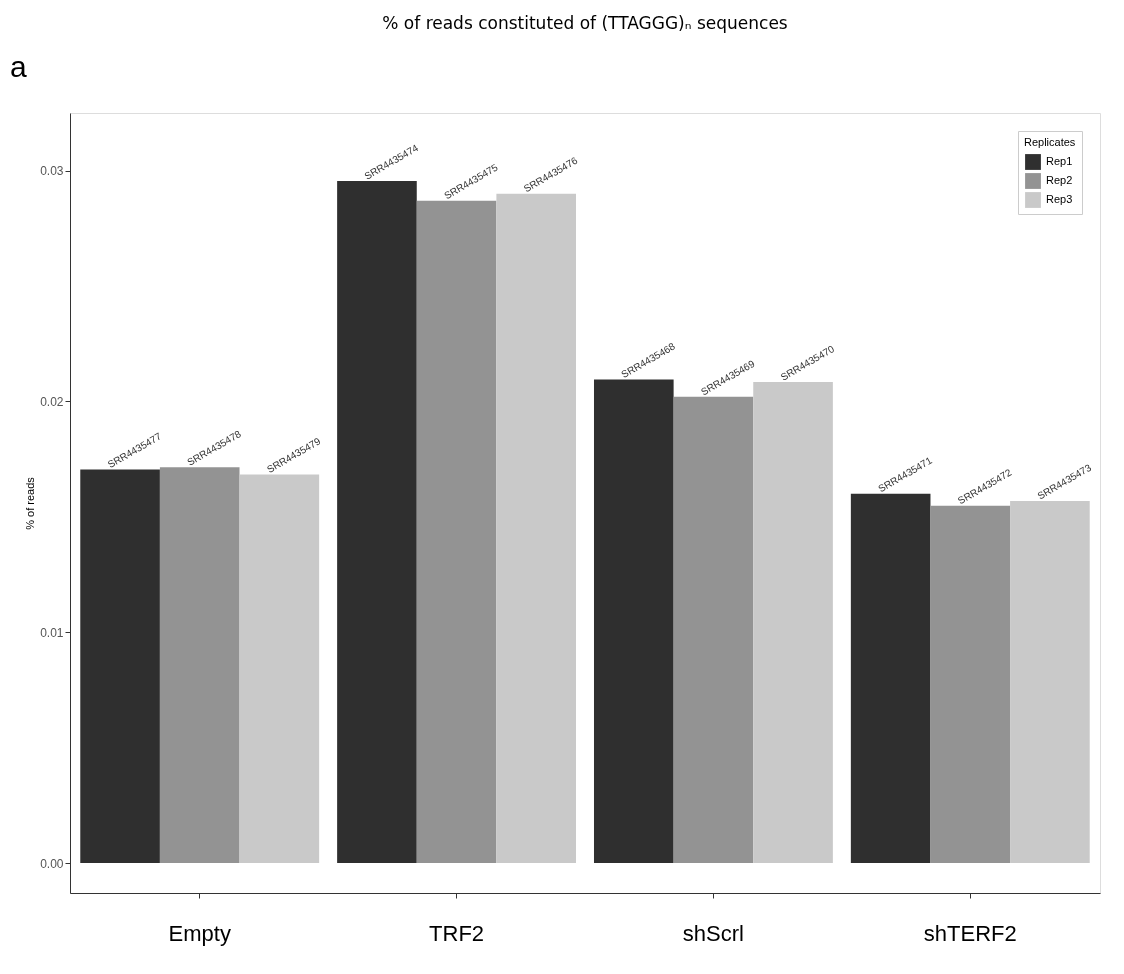 The image size is (1124, 974). Describe the element at coordinates (1050, 142) in the screenshot. I see `legend-title: Replicates` at that location.